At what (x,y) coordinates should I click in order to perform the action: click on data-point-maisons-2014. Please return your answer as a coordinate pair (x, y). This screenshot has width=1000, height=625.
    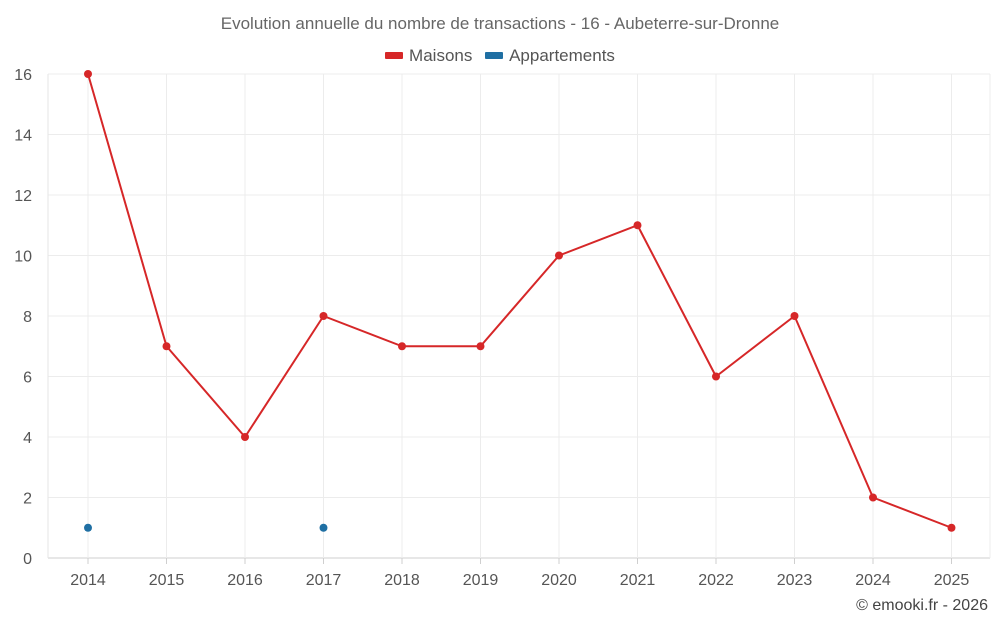
    Looking at the image, I should click on (88, 74).